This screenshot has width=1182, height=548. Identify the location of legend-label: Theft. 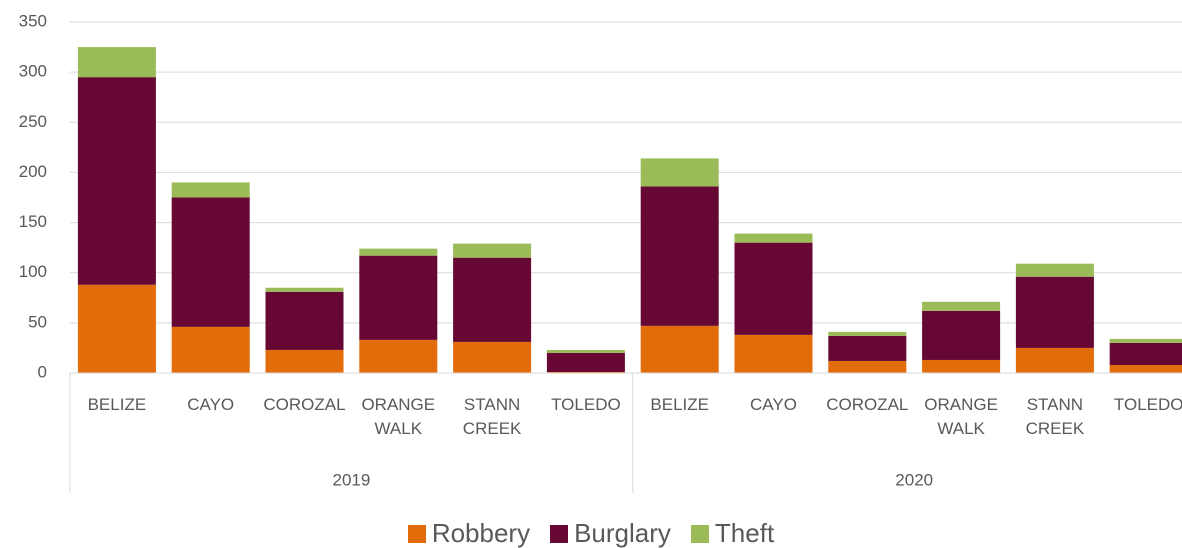
(744, 533).